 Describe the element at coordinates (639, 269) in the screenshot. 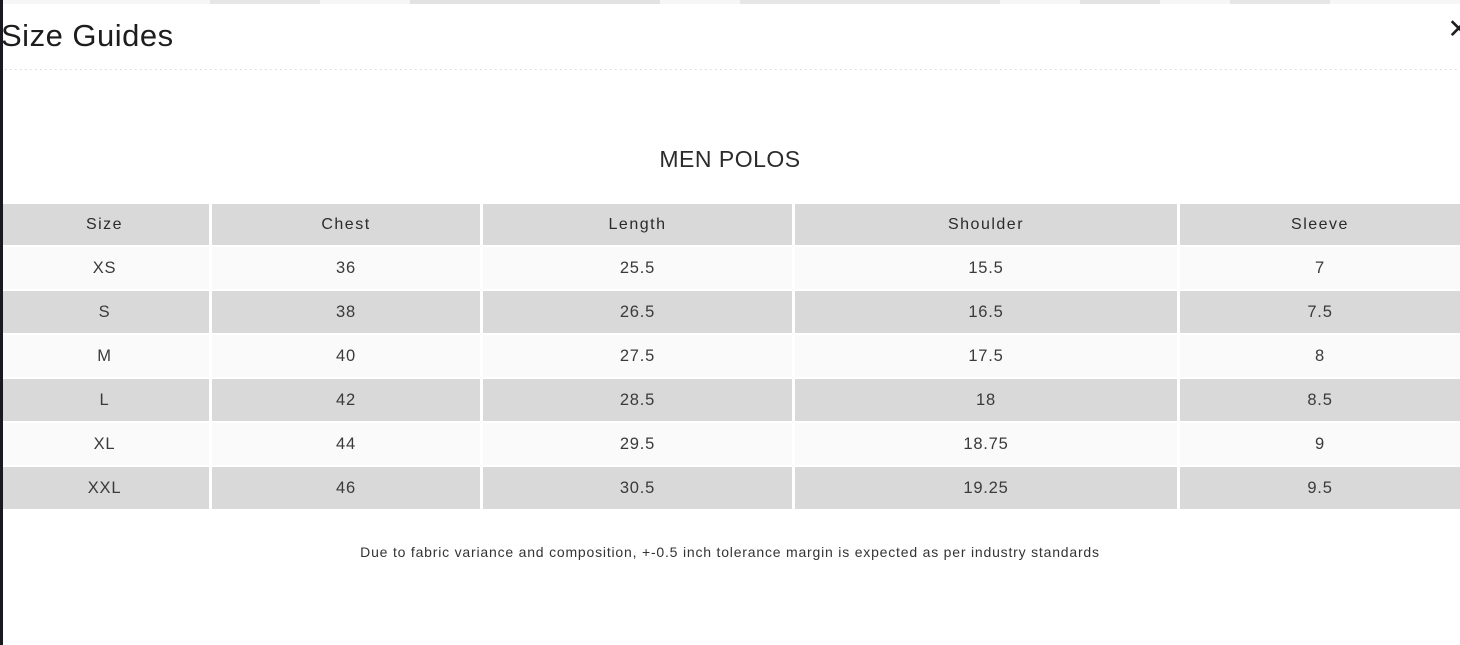

I see `table-cell: 25.5` at that location.